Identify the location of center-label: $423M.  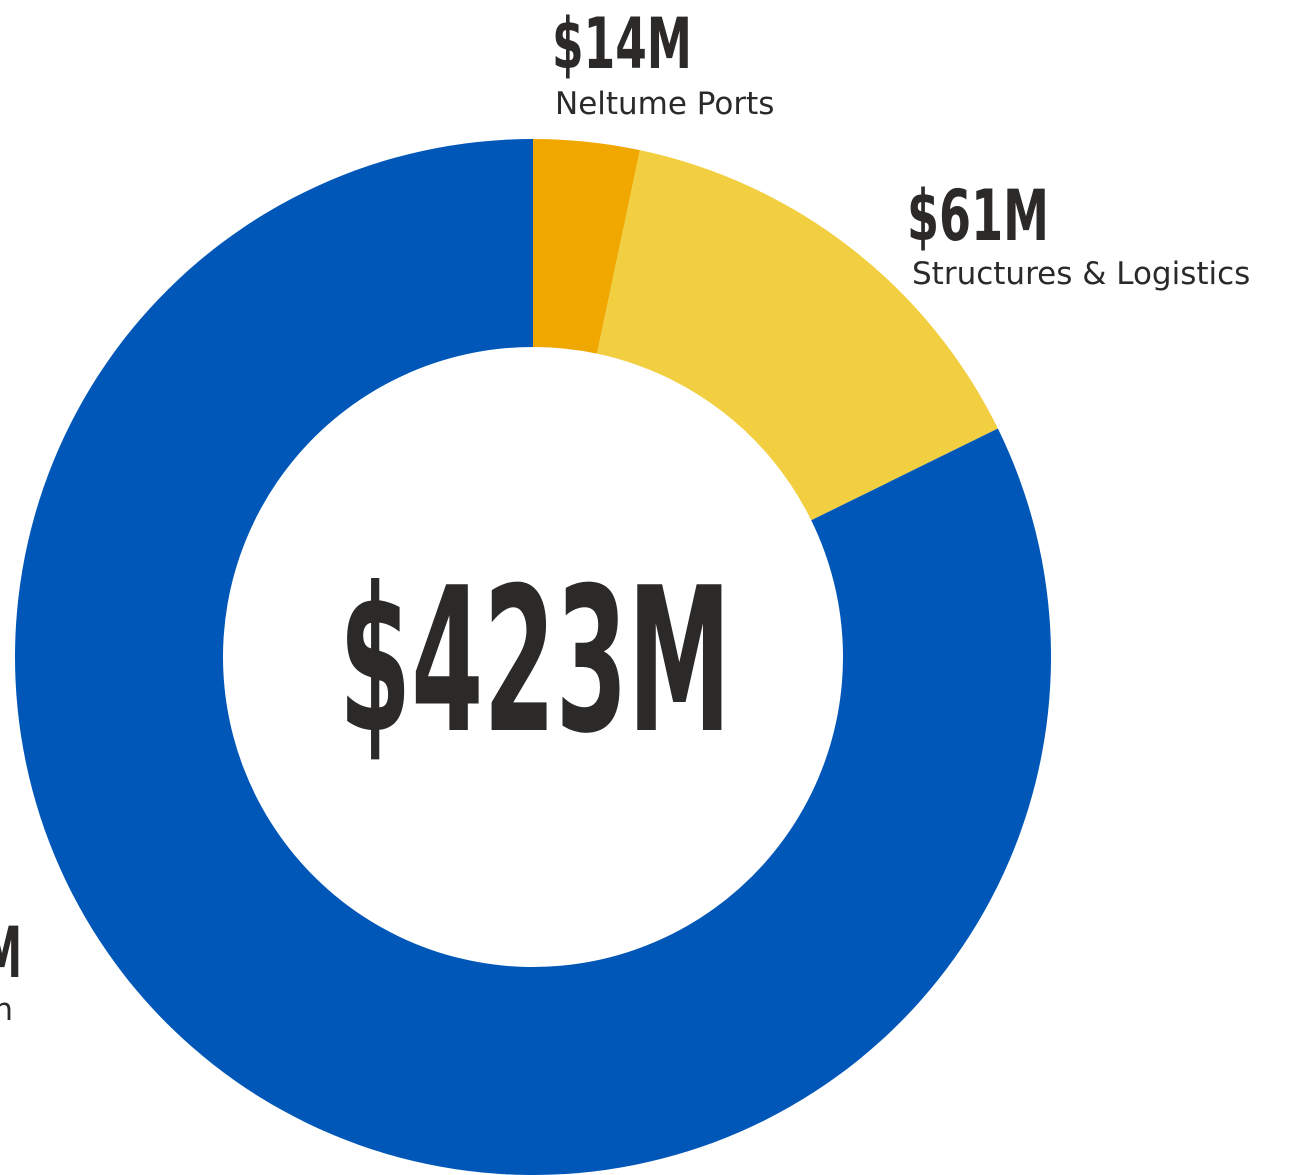
(535, 661).